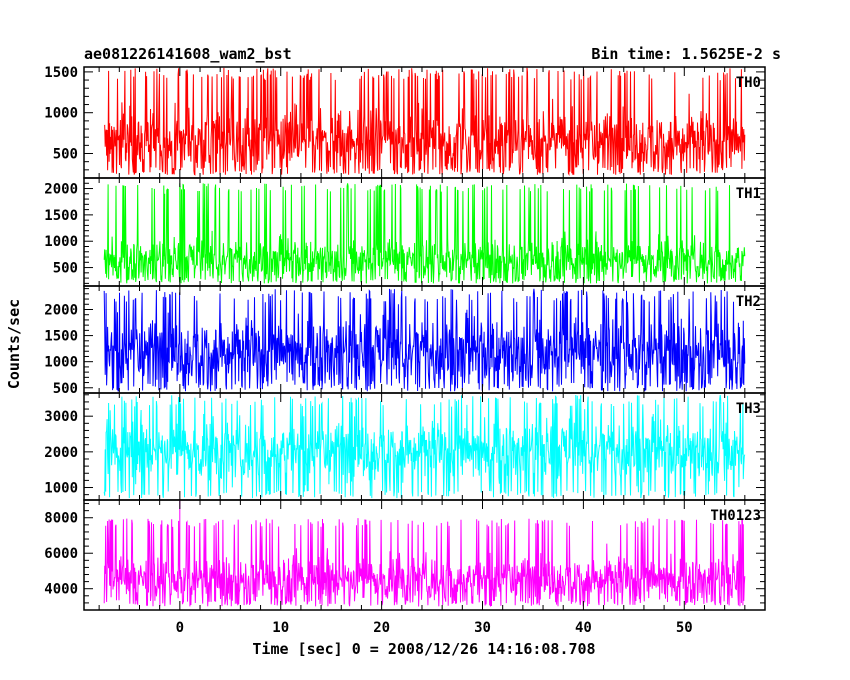 This screenshot has height=680, width=850. What do you see at coordinates (61, 417) in the screenshot?
I see `y-tick-label: 3000` at bounding box center [61, 417].